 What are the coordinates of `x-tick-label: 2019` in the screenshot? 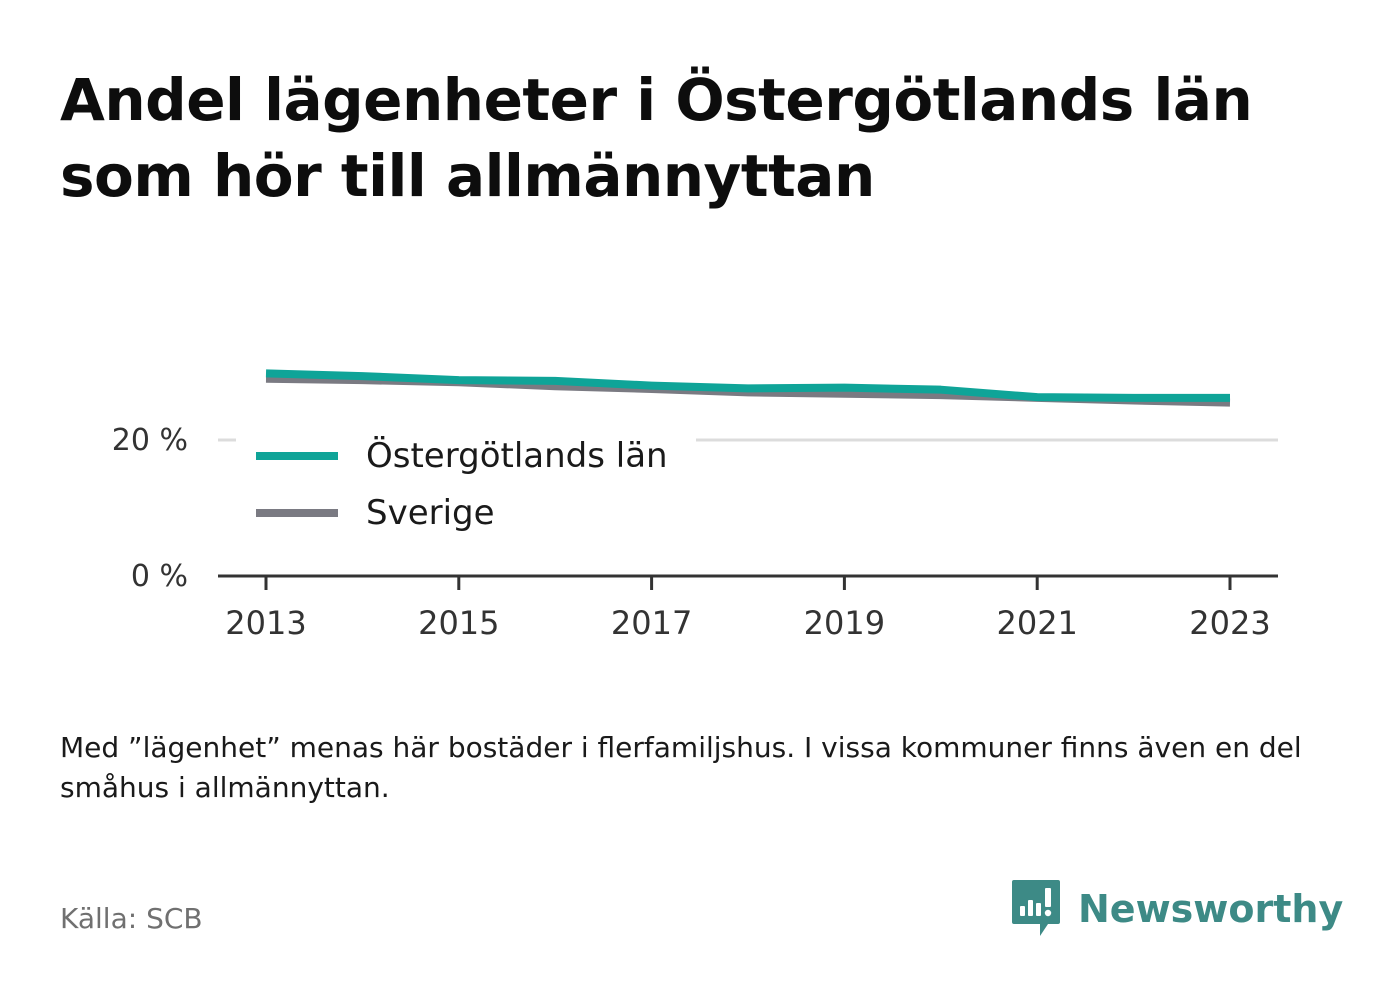 It's located at (844, 623).